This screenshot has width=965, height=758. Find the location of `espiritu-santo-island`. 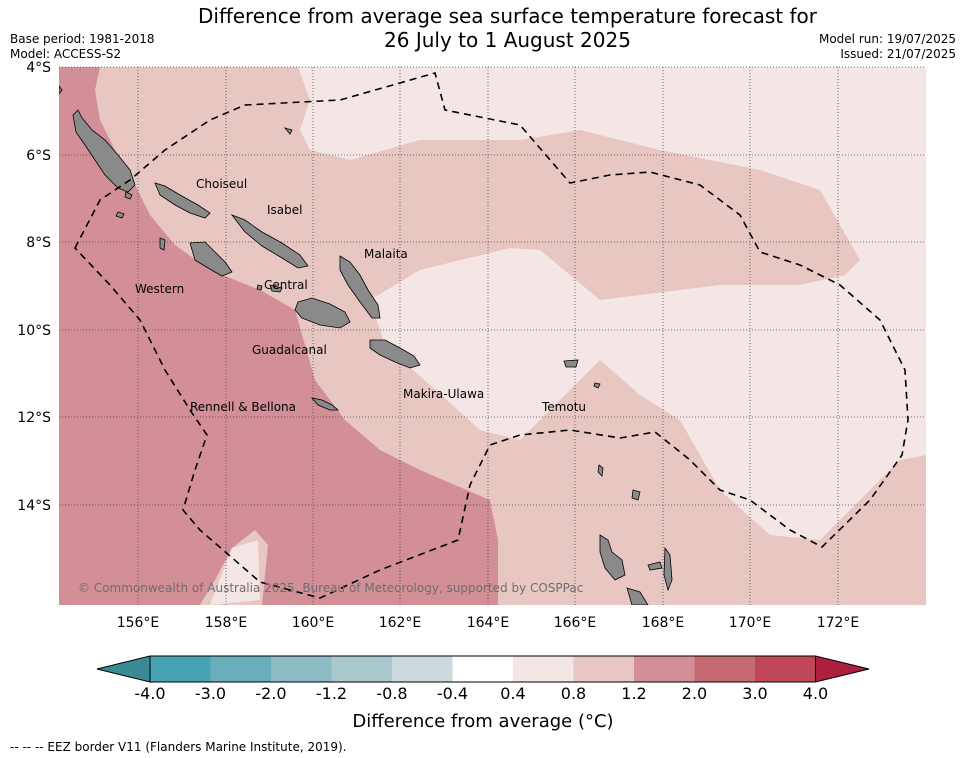

espiritu-santo-island is located at coordinates (612, 557).